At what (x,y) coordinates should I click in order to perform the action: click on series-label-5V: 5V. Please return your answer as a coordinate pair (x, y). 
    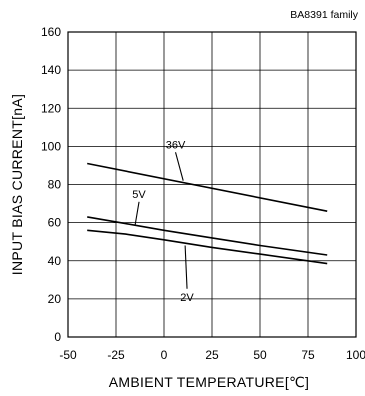
    Looking at the image, I should click on (139, 195).